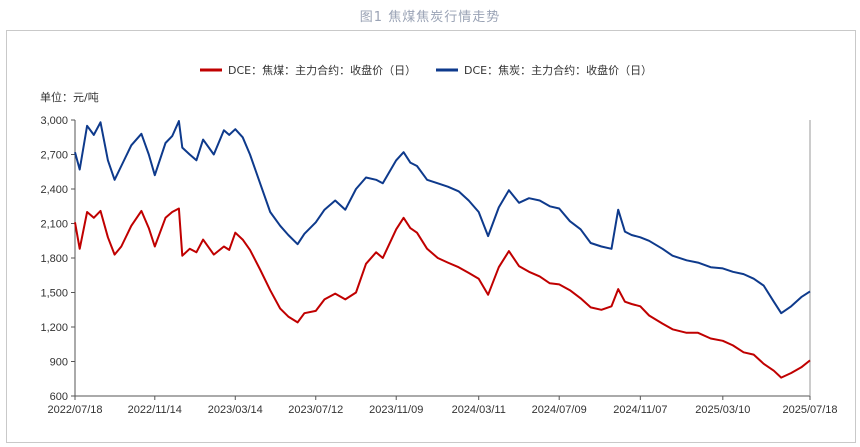 The width and height of the screenshot is (860, 447). I want to click on y-tick-label: 1,500, so click(54, 294).